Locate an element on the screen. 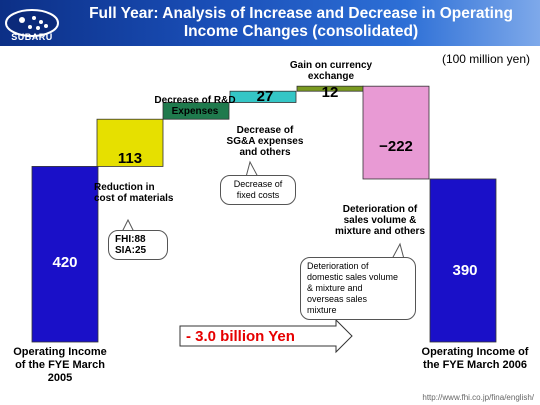  callout-fixed-costs: Decrease of fixed costs is located at coordinates (258, 190).